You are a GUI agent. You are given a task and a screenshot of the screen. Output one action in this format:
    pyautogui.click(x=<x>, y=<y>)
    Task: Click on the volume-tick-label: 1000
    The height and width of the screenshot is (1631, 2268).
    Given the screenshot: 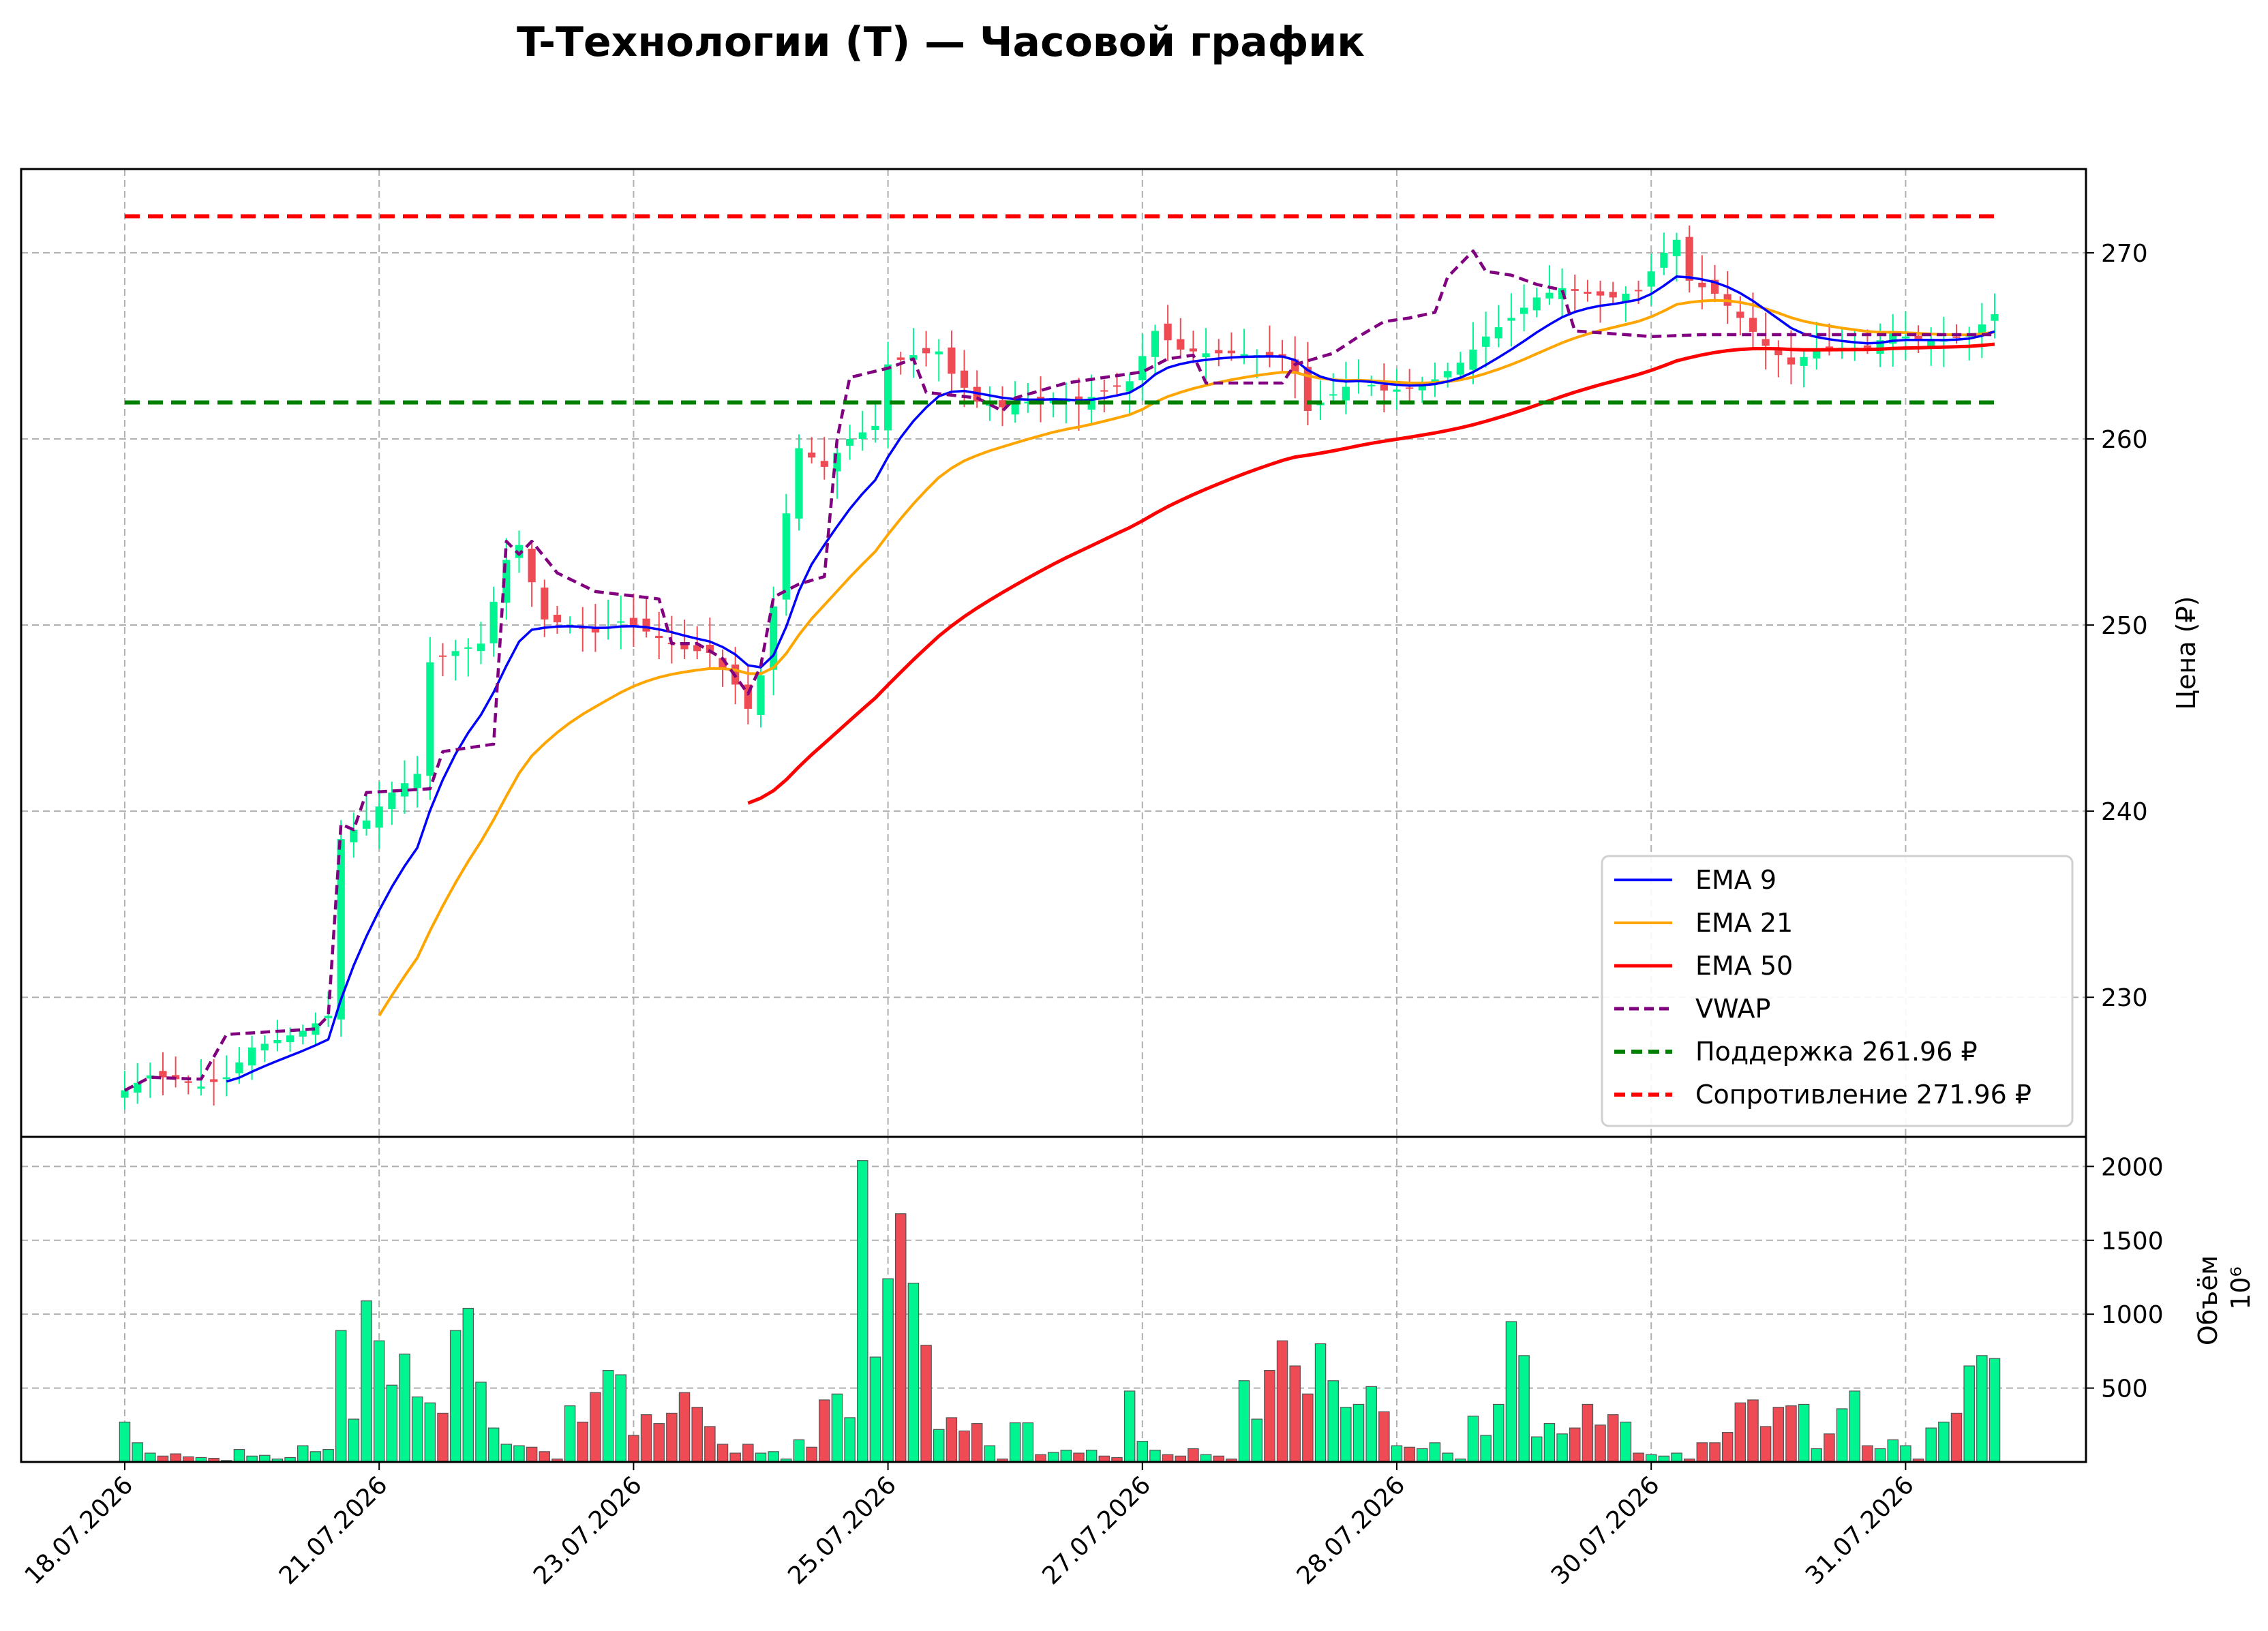 What is the action you would take?
    pyautogui.click(x=2133, y=1315)
    